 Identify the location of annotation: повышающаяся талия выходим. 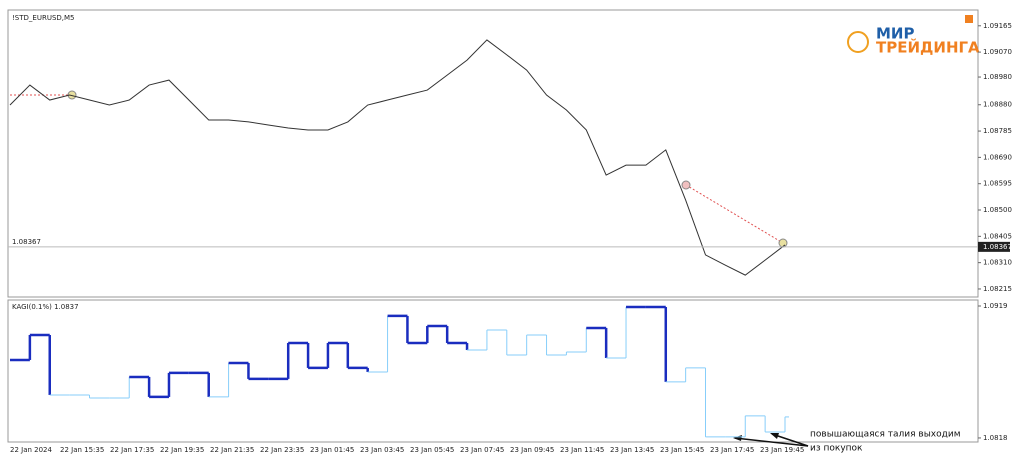
(885, 435).